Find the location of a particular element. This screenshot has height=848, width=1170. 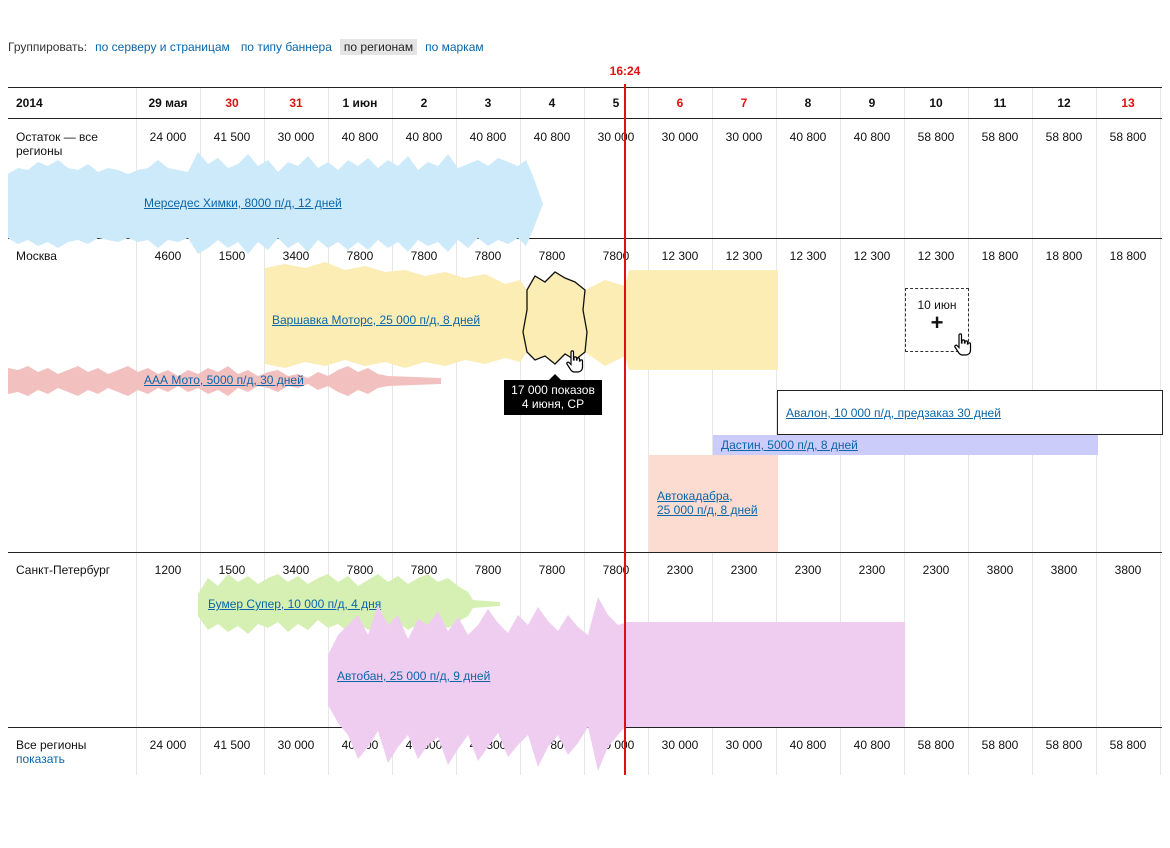

header-top-divider is located at coordinates (585, 87).